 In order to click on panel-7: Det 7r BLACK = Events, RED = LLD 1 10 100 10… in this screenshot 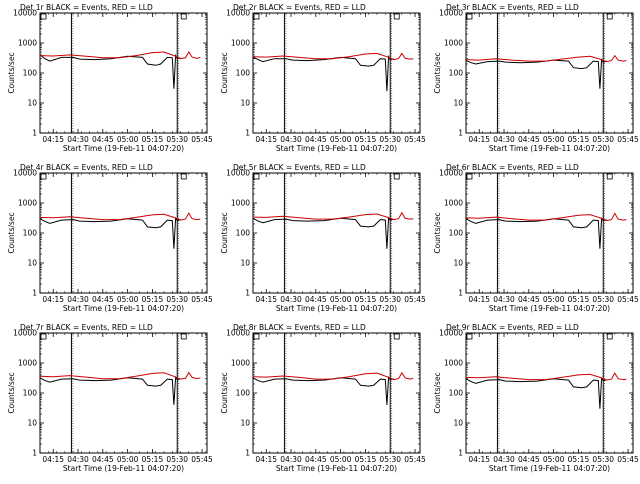, I will do `click(110, 398)`.